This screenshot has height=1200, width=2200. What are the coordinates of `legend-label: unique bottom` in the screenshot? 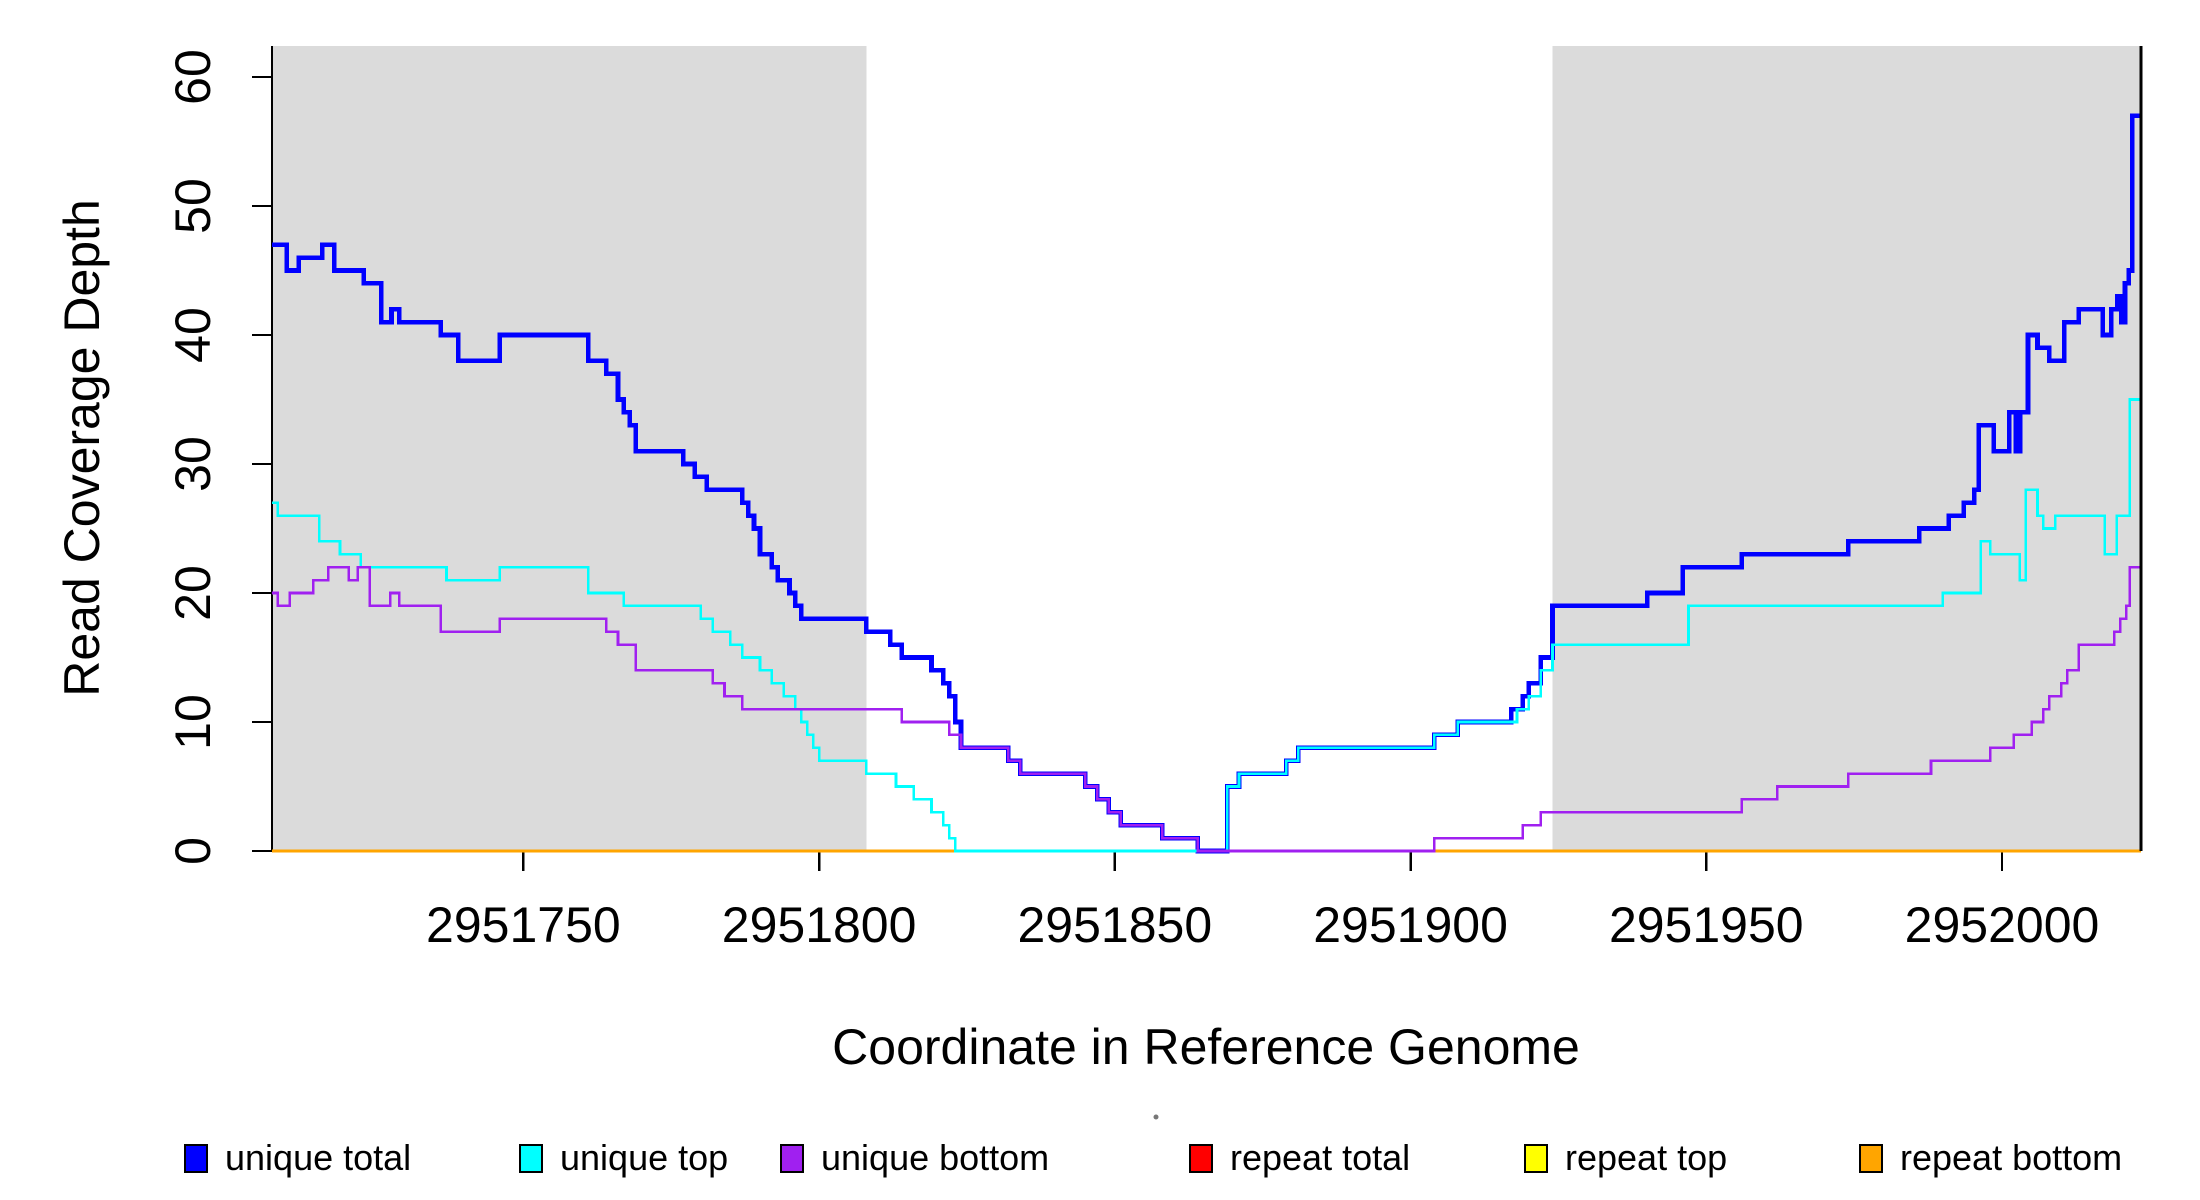 It's located at (935, 1157).